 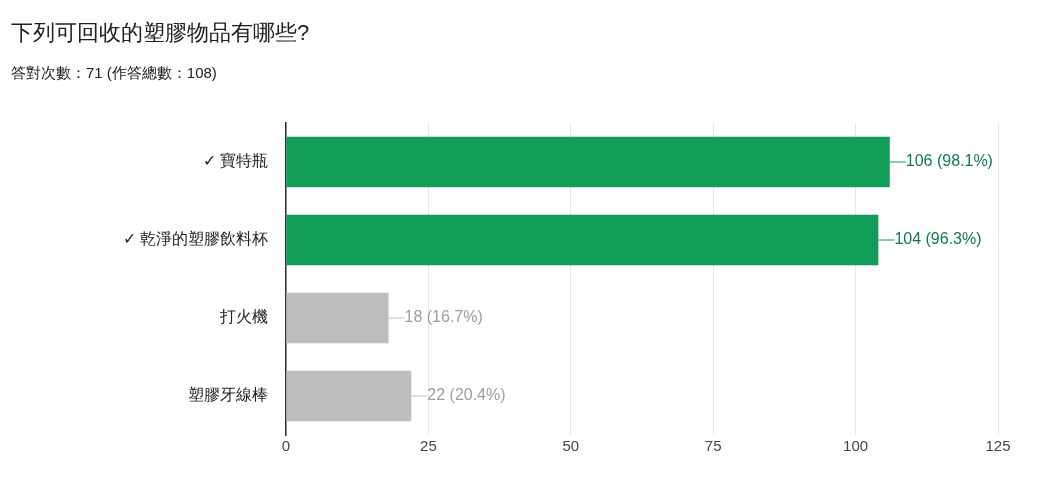 What do you see at coordinates (949, 161) in the screenshot?
I see `data-label: 106 (98.1%)` at bounding box center [949, 161].